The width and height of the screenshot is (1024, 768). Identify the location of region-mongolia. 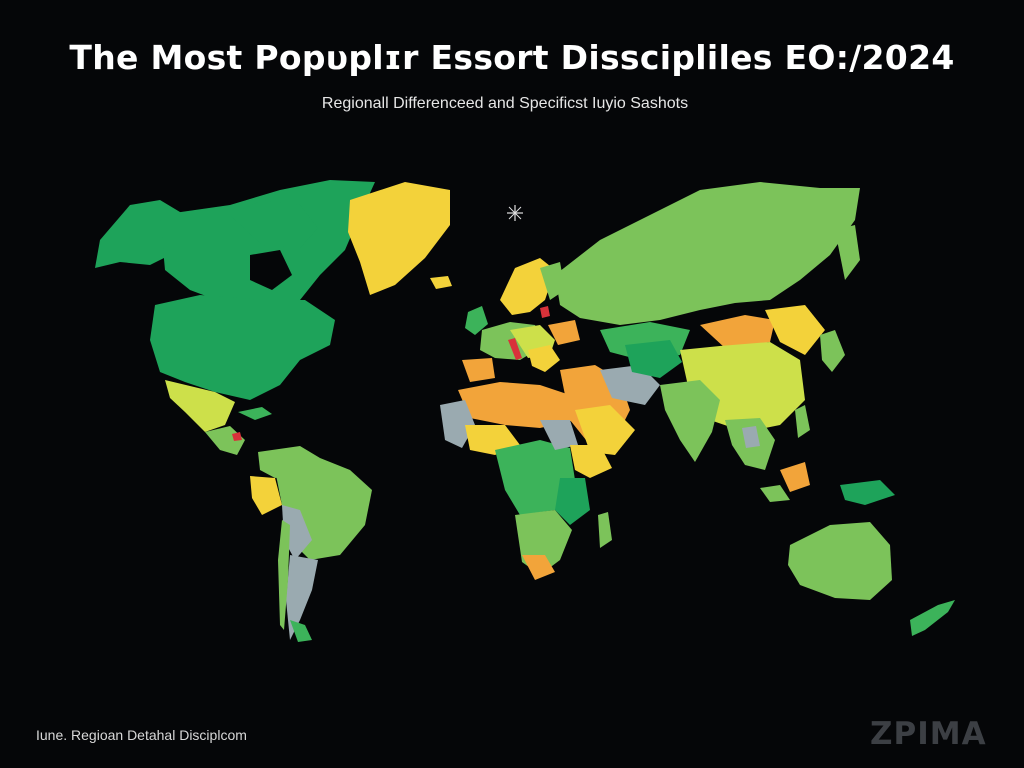
(737, 331).